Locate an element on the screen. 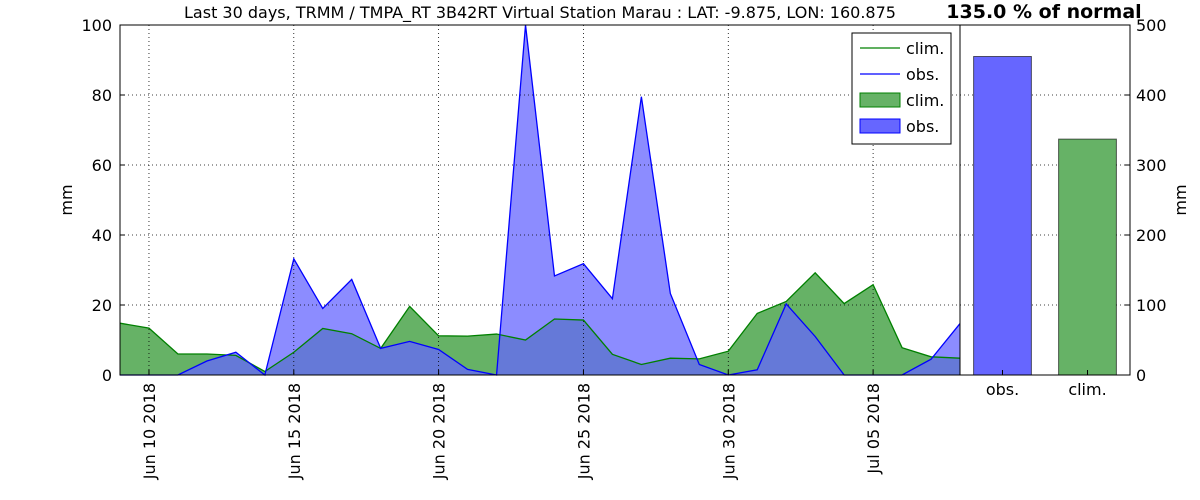  main-y-axis: 0 20 40 60 80 100 is located at coordinates (103, 200).